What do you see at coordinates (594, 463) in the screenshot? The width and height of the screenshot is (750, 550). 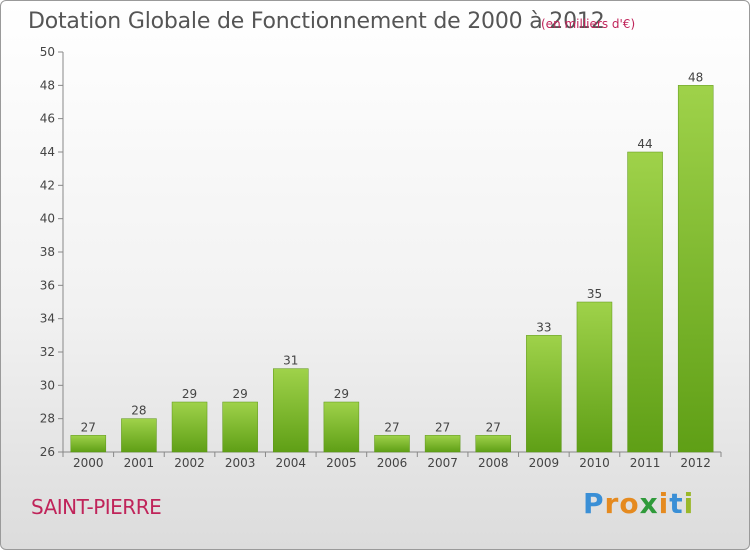 I see `x-tick-label-2010: 2010` at bounding box center [594, 463].